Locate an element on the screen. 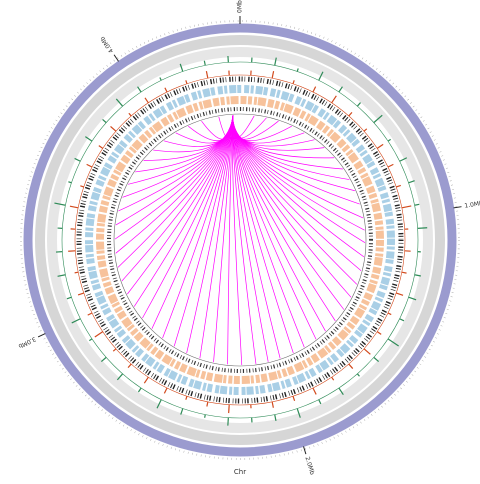 This screenshot has width=480, height=484. tick-label: 4.0Mb is located at coordinates (107, 44).